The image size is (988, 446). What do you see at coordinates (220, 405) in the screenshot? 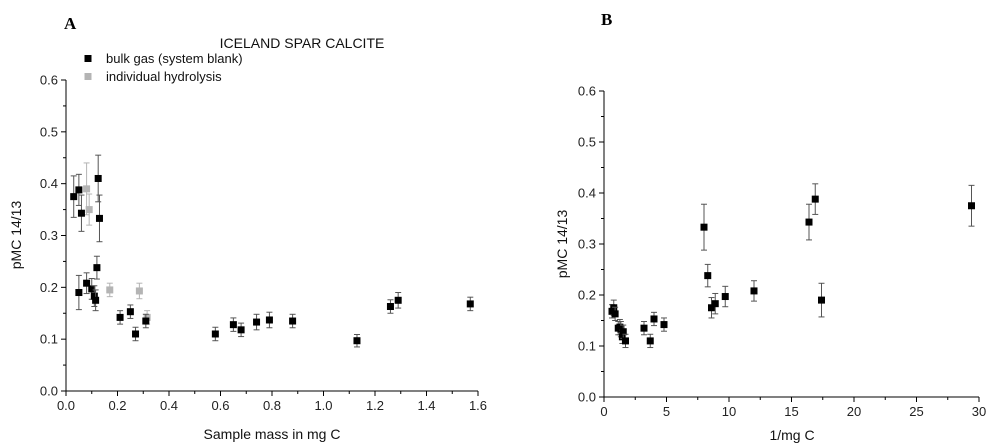
I see `x-tick-label: 0.6` at bounding box center [220, 405].